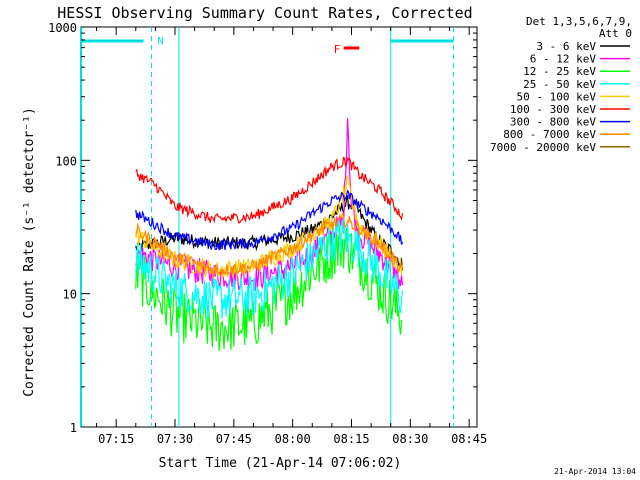 The image size is (640, 480). I want to click on legend-label: 7000 - 20000 keV, so click(543, 147).